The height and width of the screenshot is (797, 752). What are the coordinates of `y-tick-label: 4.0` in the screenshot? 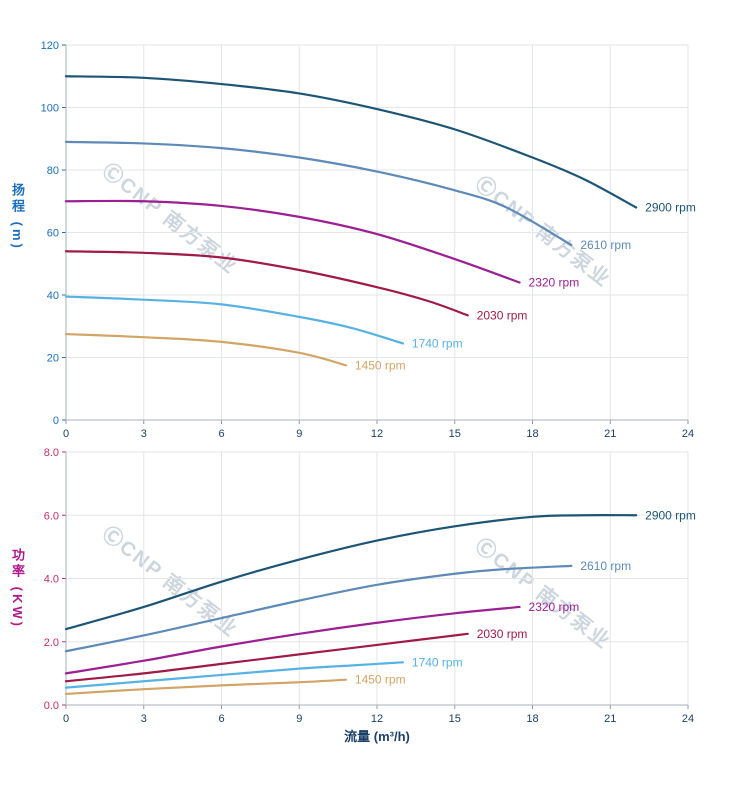 It's located at (51, 580).